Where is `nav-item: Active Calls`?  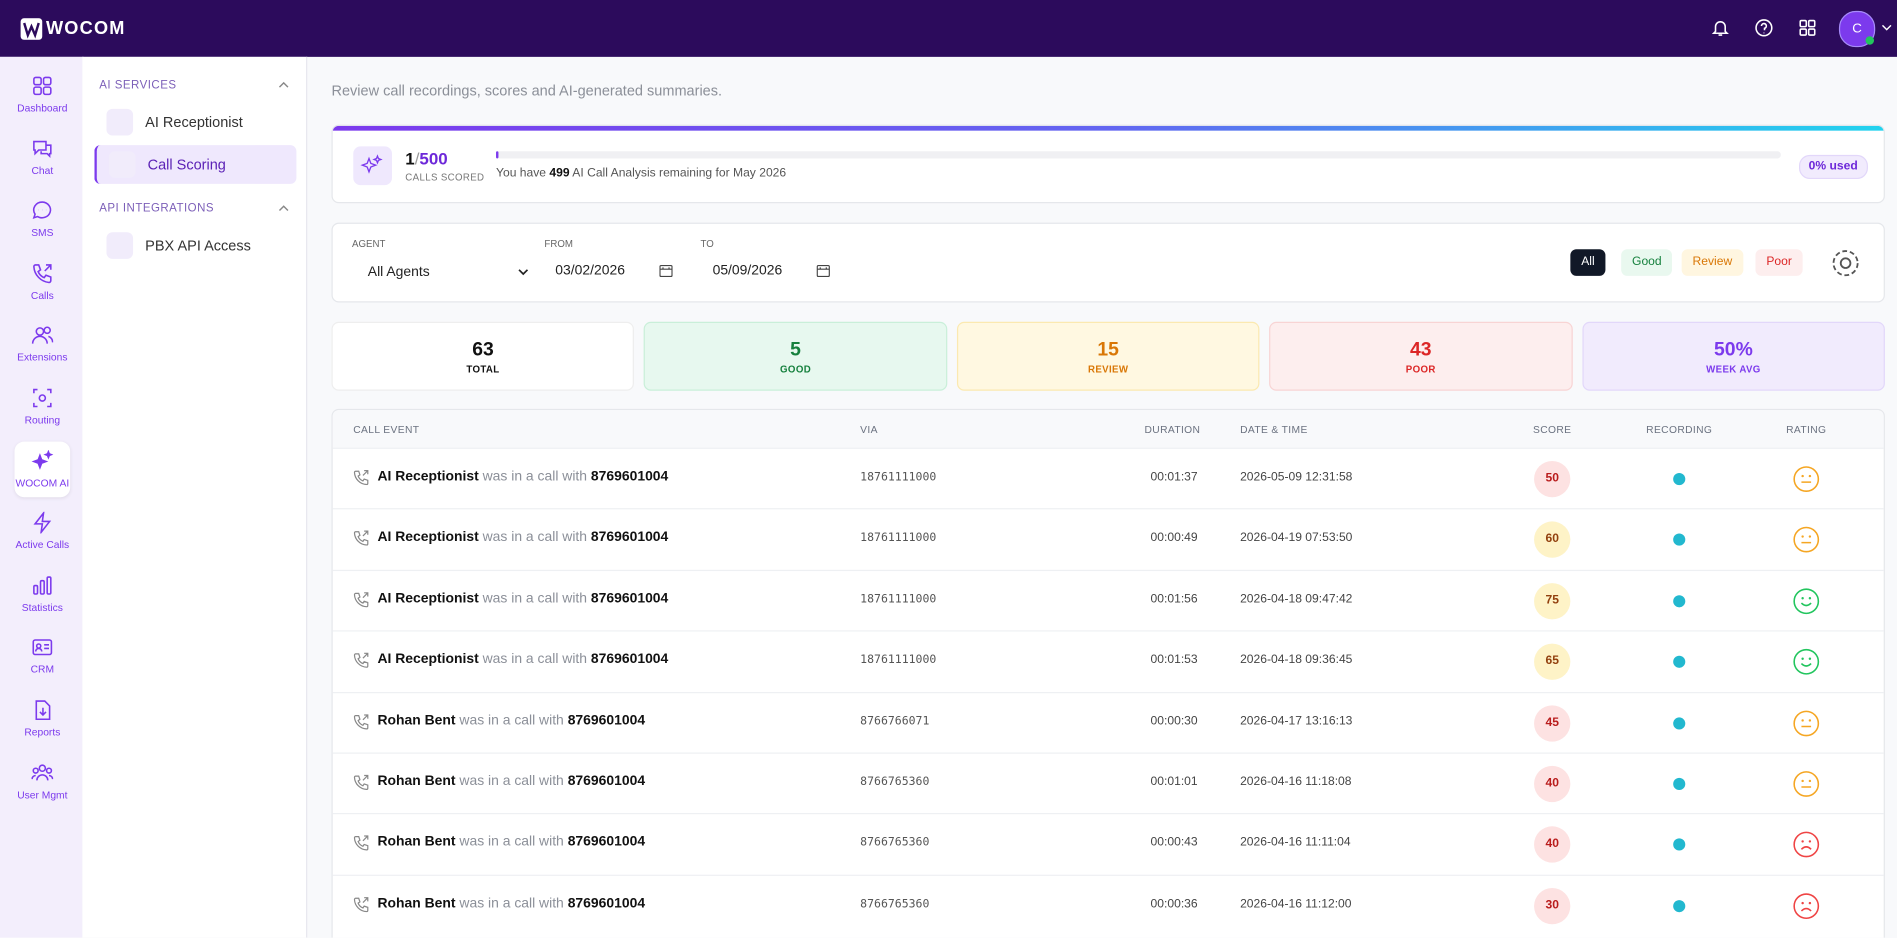
nav-item: Active Calls is located at coordinates (43, 532).